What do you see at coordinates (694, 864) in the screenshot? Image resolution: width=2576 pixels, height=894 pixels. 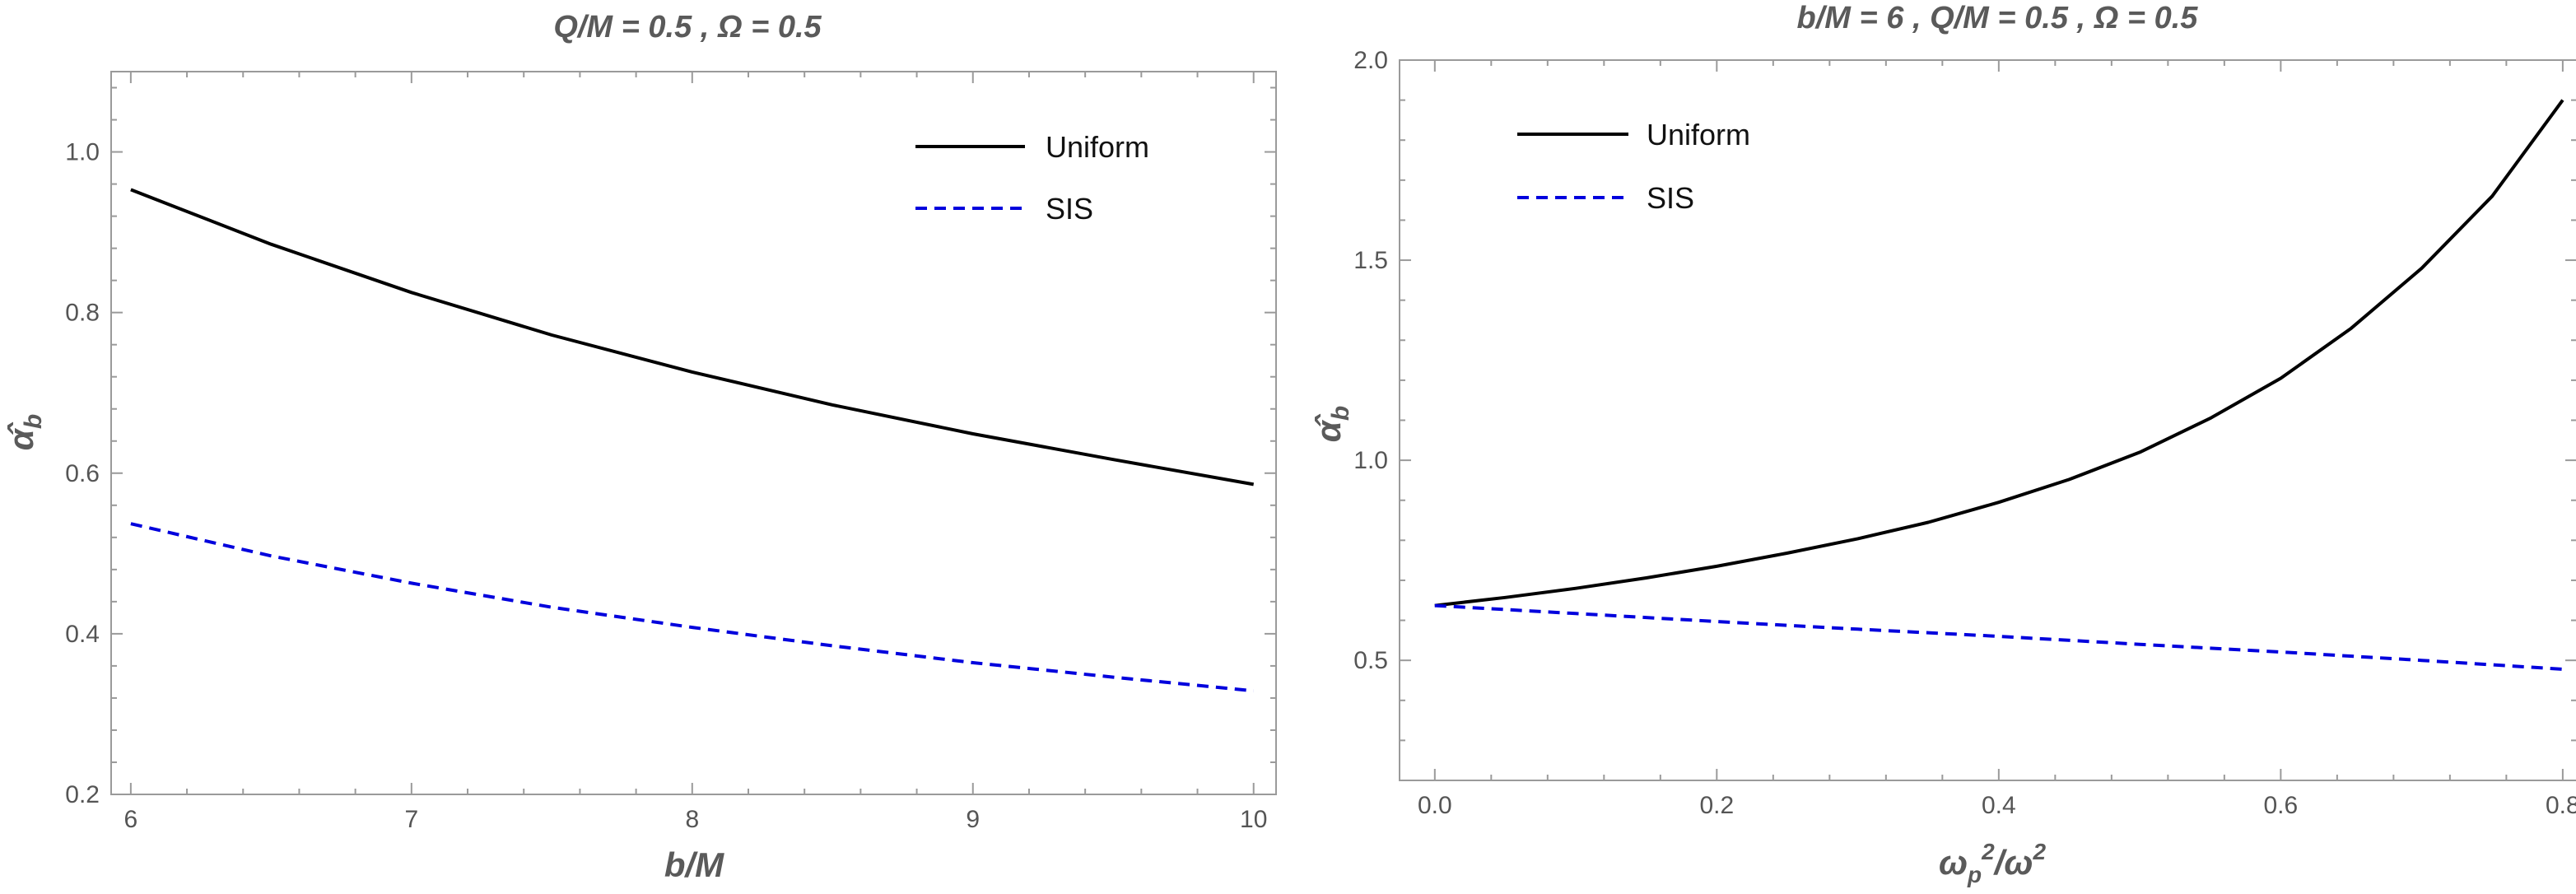 I see `left-x-axis-label: b/M` at bounding box center [694, 864].